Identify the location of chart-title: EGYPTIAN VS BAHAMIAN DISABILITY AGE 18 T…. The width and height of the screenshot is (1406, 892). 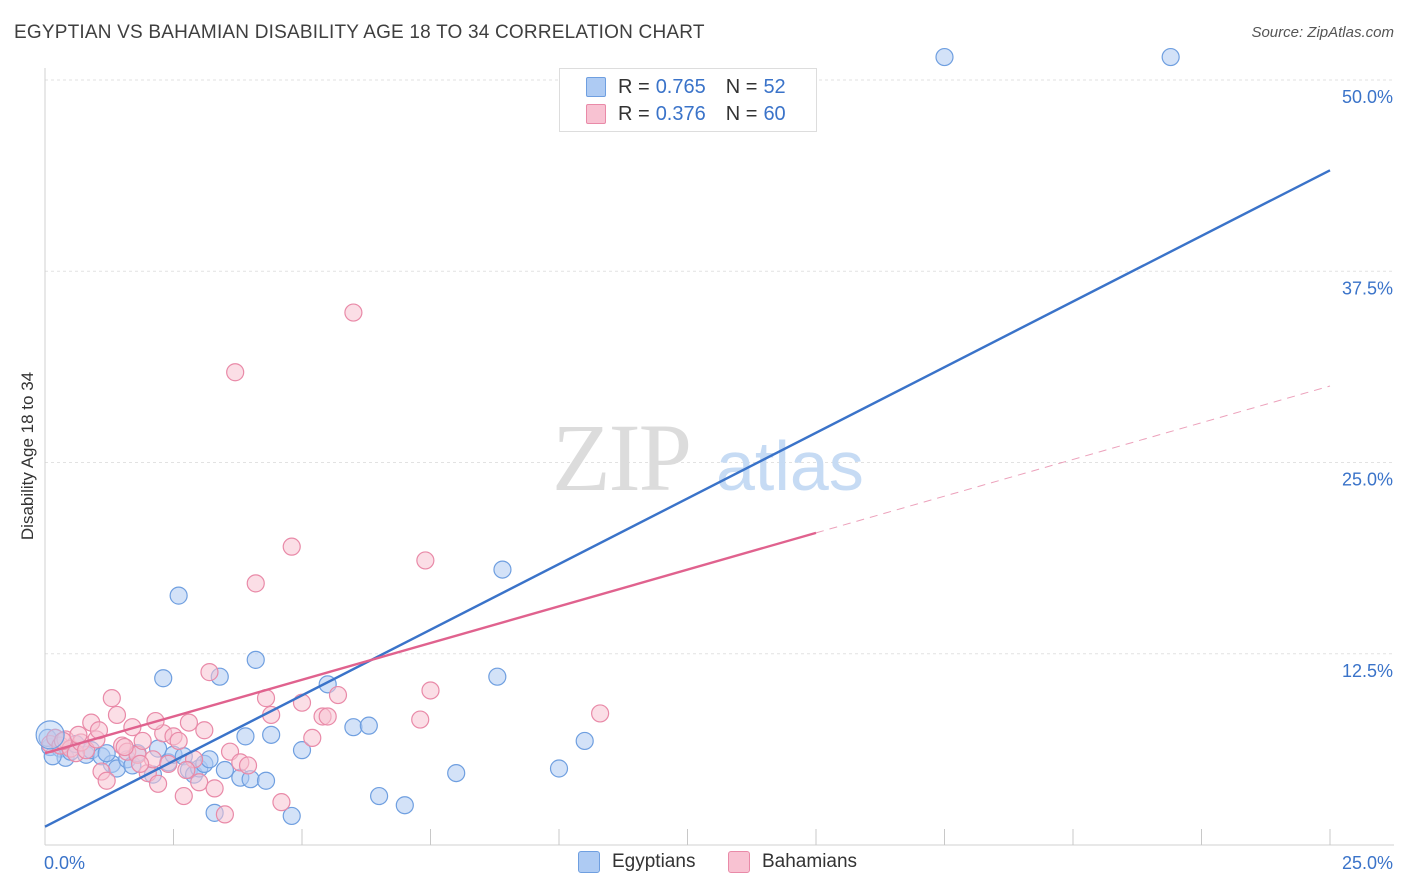
(359, 32).